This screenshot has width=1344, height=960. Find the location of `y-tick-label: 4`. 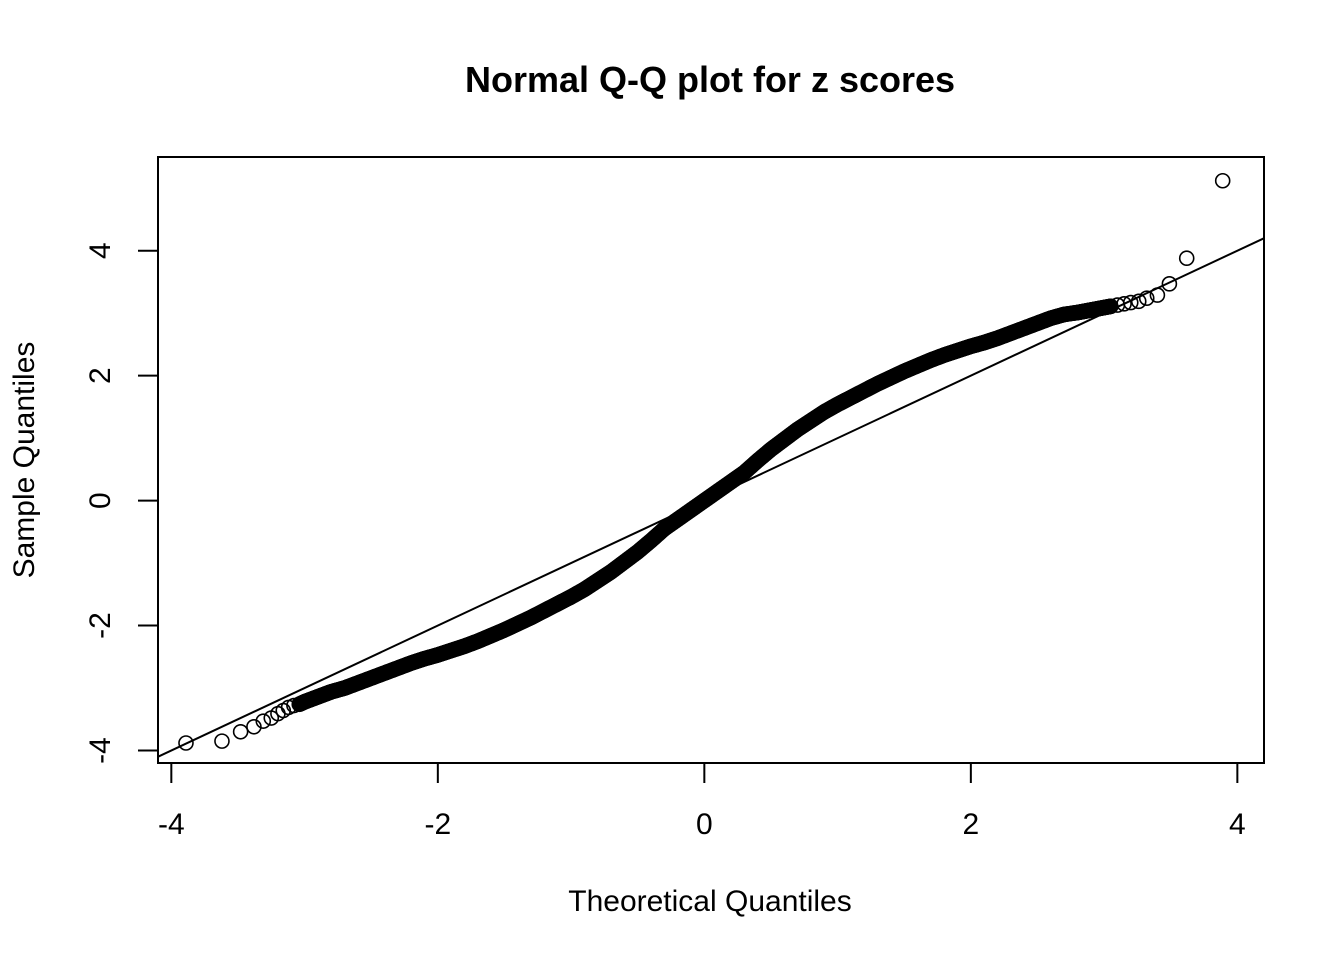

y-tick-label: 4 is located at coordinates (100, 250).